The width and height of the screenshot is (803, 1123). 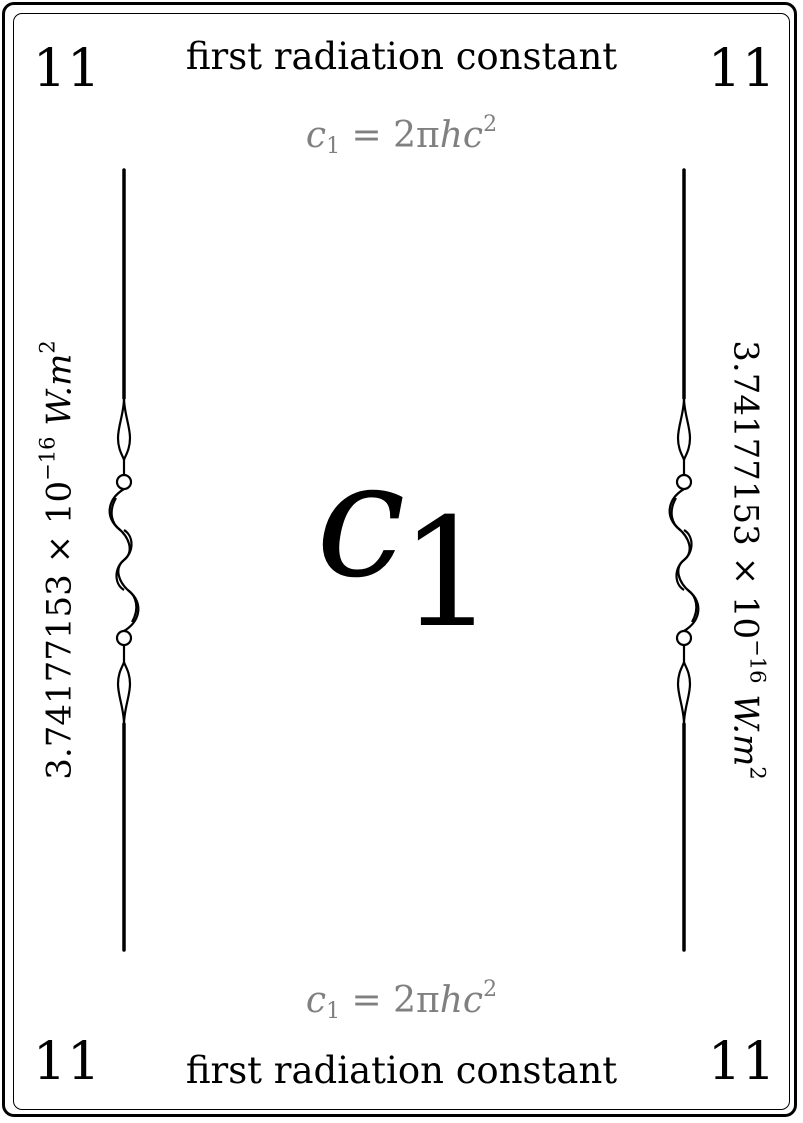 I want to click on value-right-vertical: 3.74177153 × 10−16 W.m2, so click(x=747, y=560).